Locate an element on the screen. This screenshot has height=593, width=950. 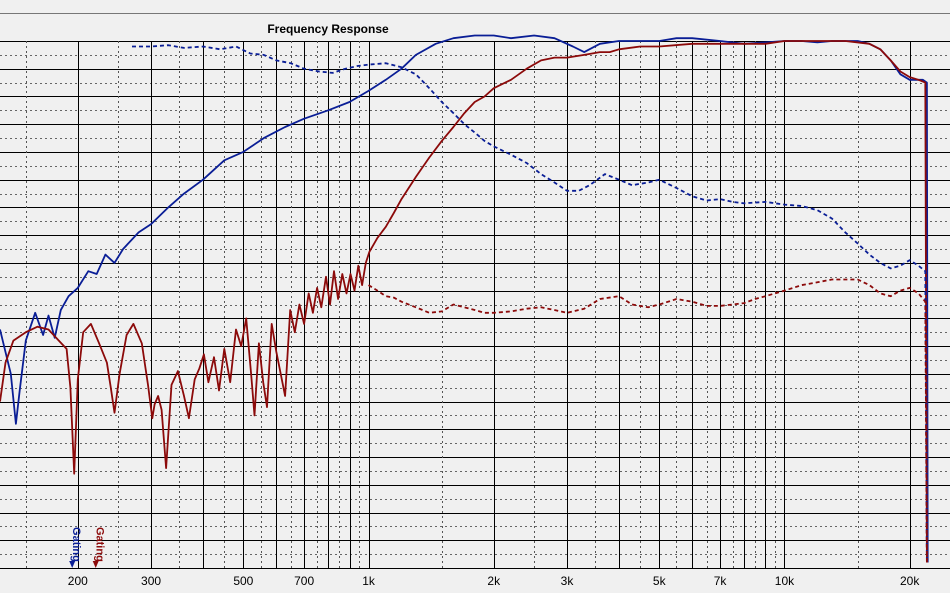
x-tick-label: 200 is located at coordinates (78, 581).